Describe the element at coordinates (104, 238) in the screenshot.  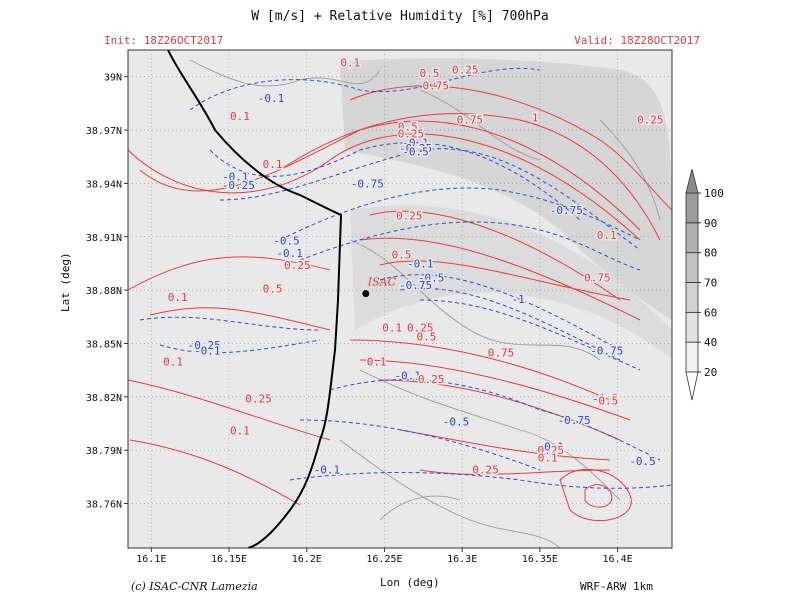
I see `y-tick-label: 38.91N` at that location.